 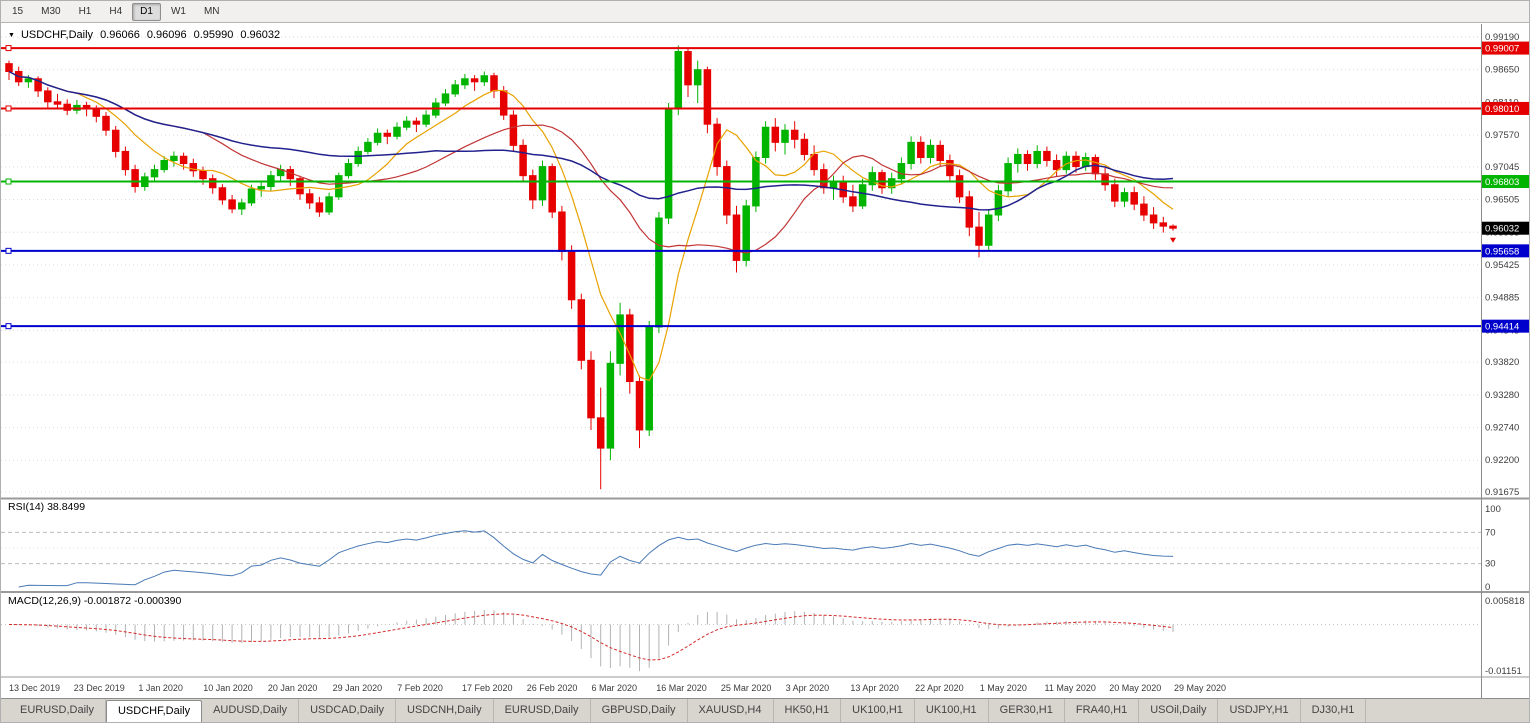 I want to click on price-badge-label: 0.94414, so click(x=1502, y=327).